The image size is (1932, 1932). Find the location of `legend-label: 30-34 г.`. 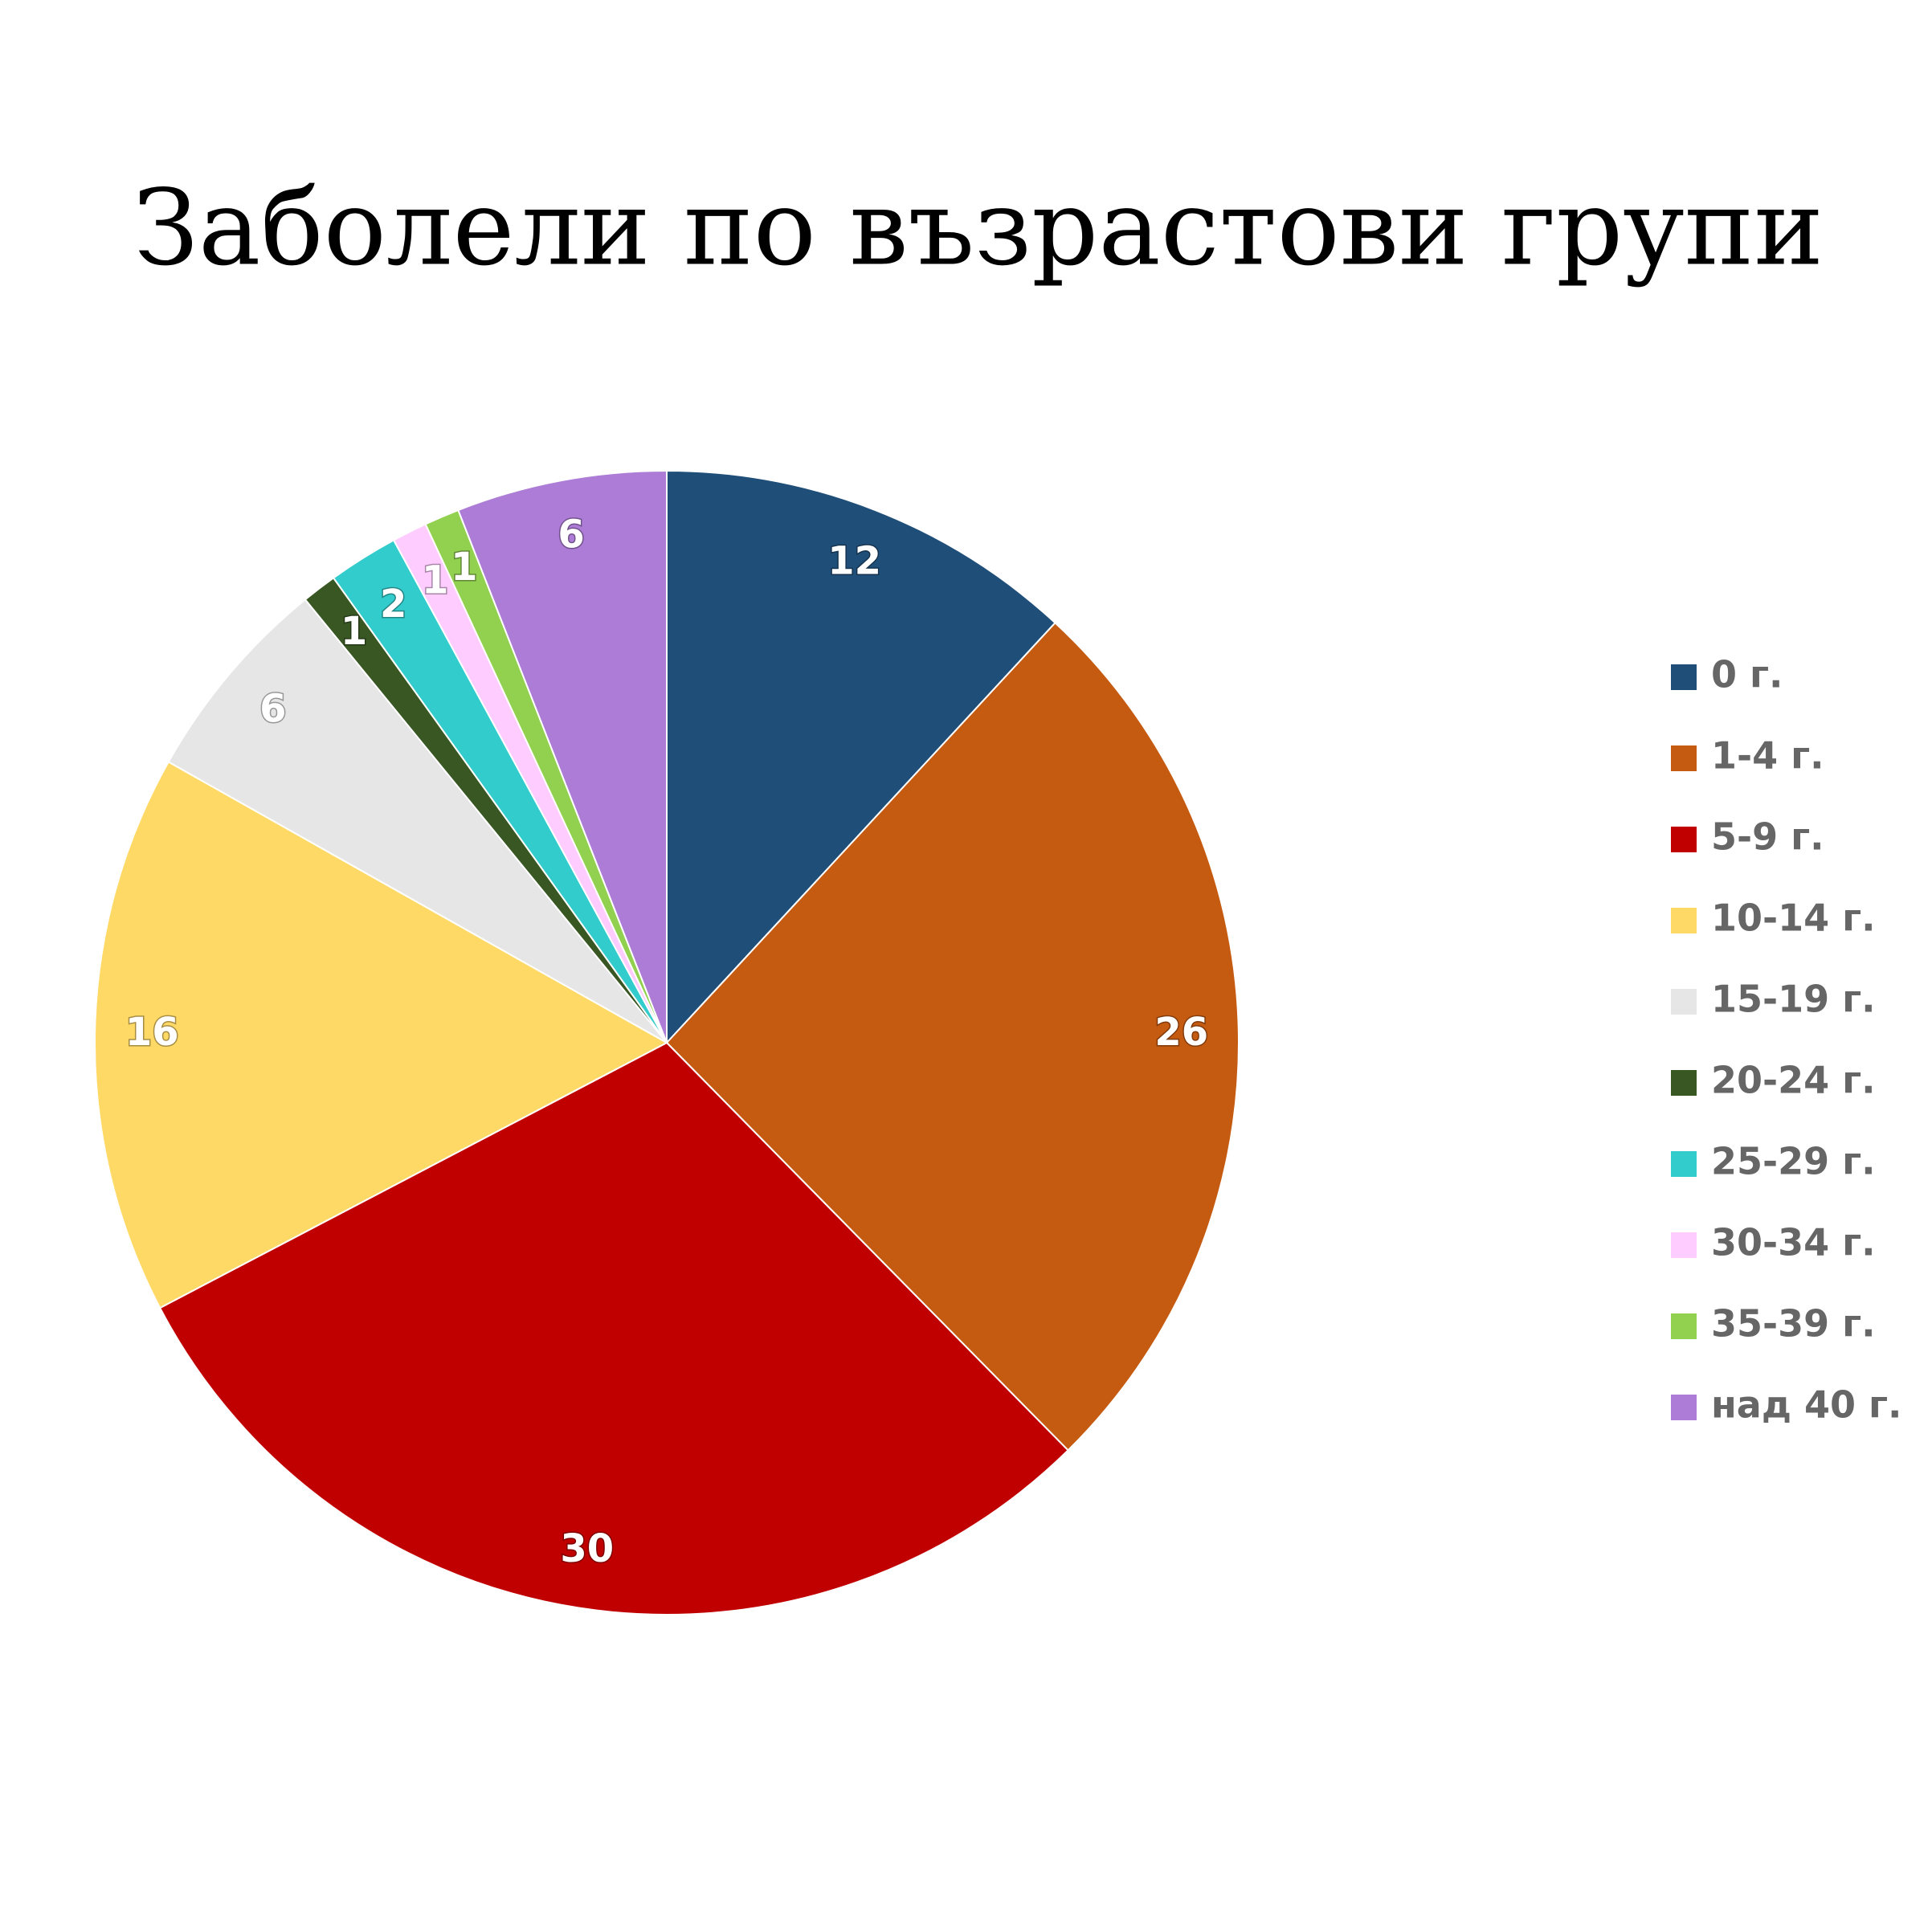

legend-label: 30-34 г. is located at coordinates (1794, 1243).